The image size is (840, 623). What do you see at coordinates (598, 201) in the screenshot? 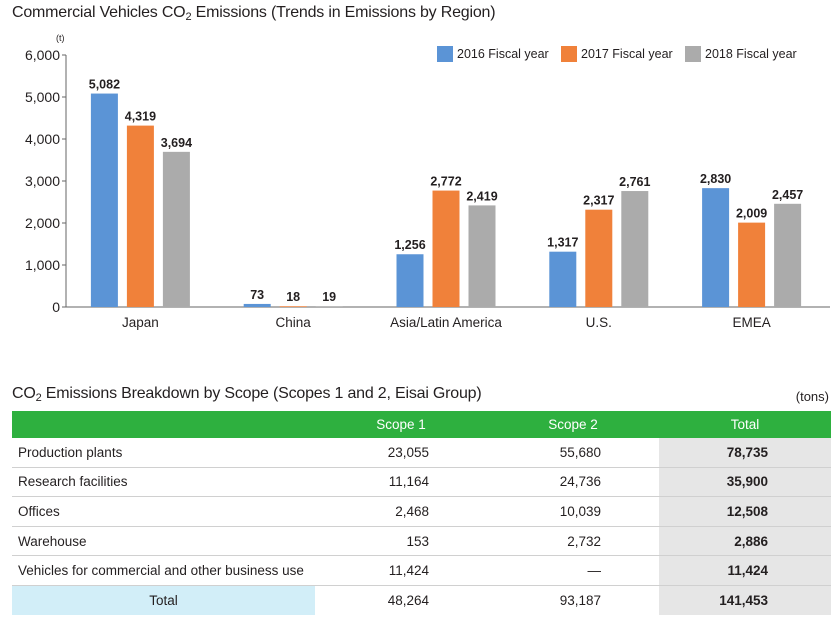
I see `bar-value-label: 2,317` at bounding box center [598, 201].